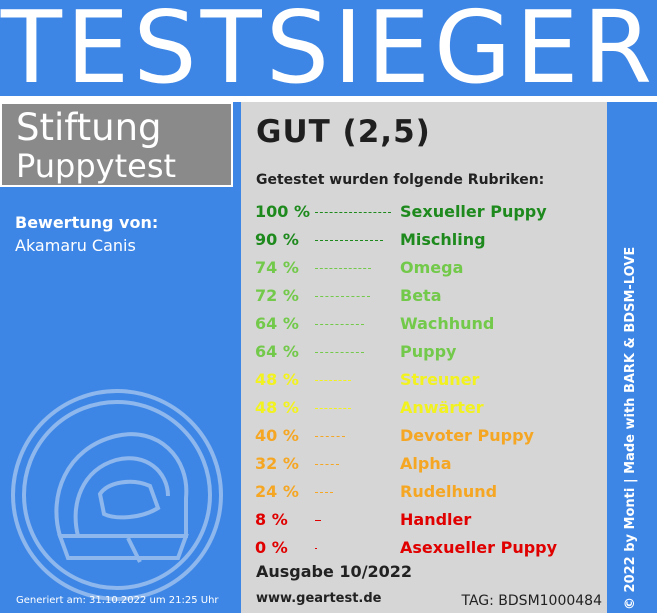 This screenshot has width=657, height=613. Describe the element at coordinates (447, 323) in the screenshot. I see `rubric-label: Wachhund` at that location.